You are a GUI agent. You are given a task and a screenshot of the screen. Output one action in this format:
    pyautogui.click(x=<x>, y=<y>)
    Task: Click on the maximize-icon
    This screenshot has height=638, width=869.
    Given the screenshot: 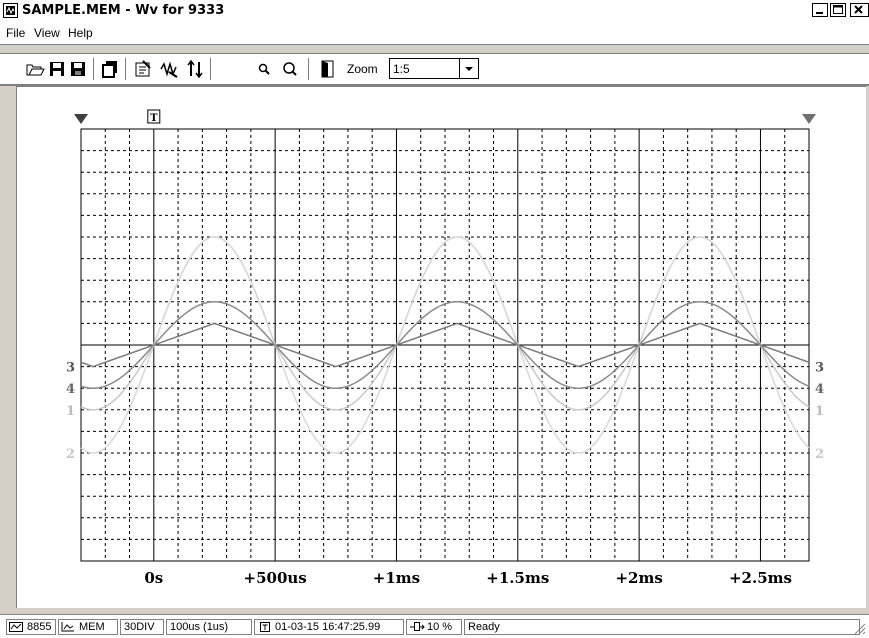 What is the action you would take?
    pyautogui.click(x=838, y=9)
    